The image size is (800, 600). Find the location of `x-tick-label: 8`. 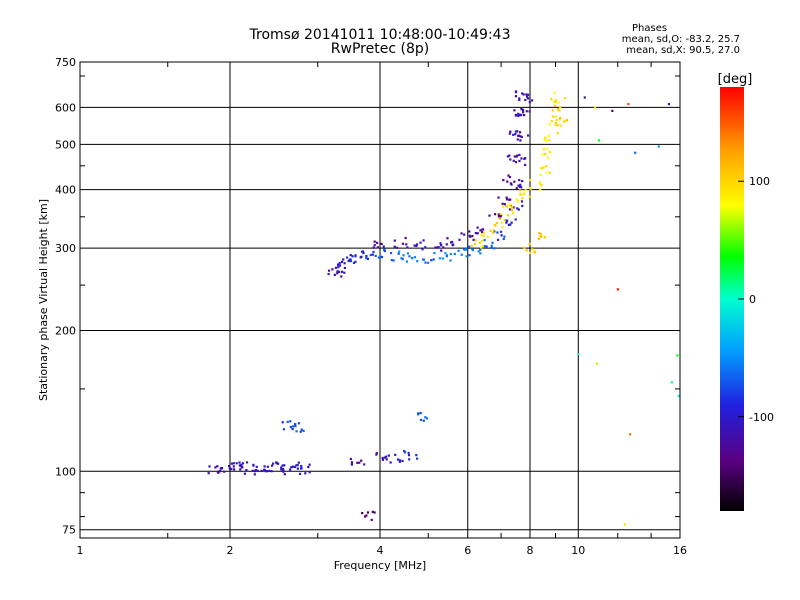

x-tick-label: 8 is located at coordinates (530, 550).